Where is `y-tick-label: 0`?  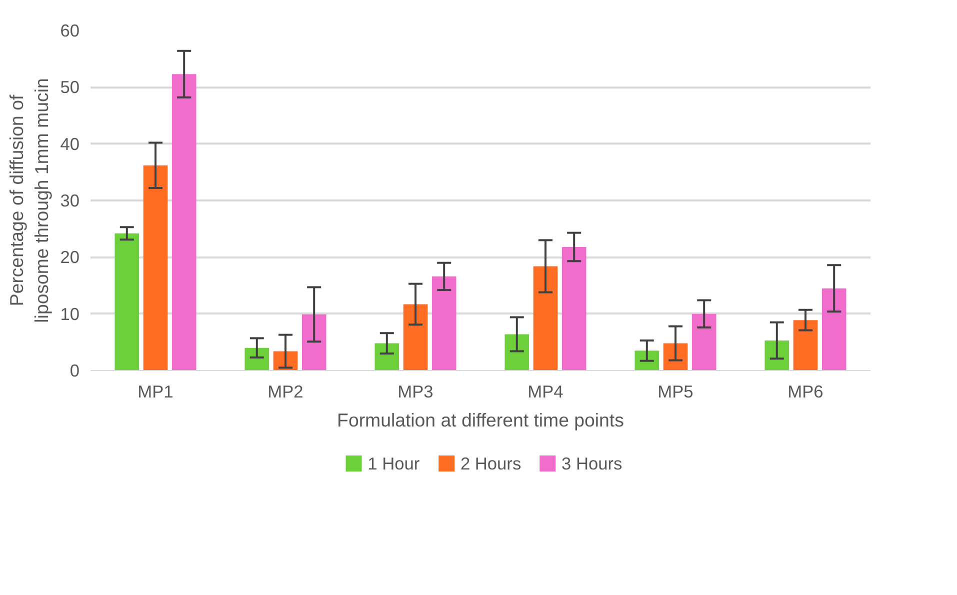
y-tick-label: 0 is located at coordinates (75, 370).